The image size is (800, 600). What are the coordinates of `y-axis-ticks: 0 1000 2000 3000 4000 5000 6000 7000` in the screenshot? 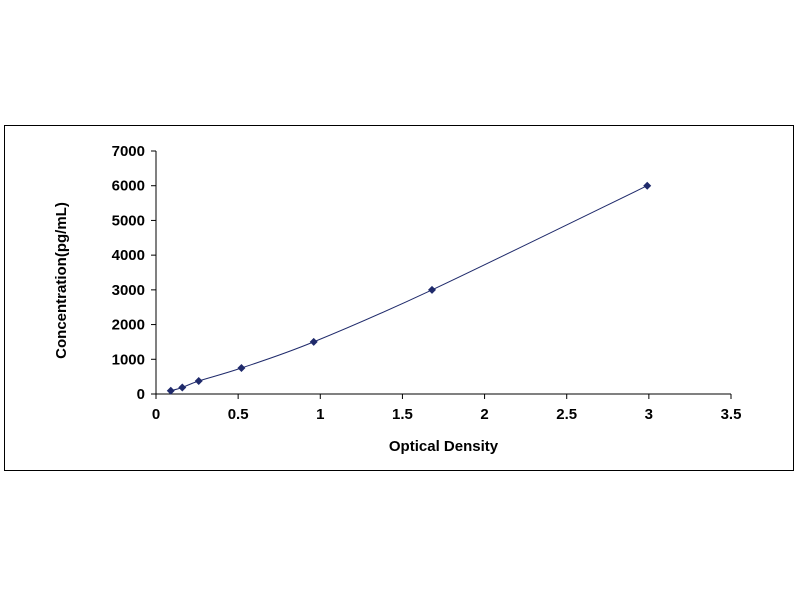 It's located at (134, 273).